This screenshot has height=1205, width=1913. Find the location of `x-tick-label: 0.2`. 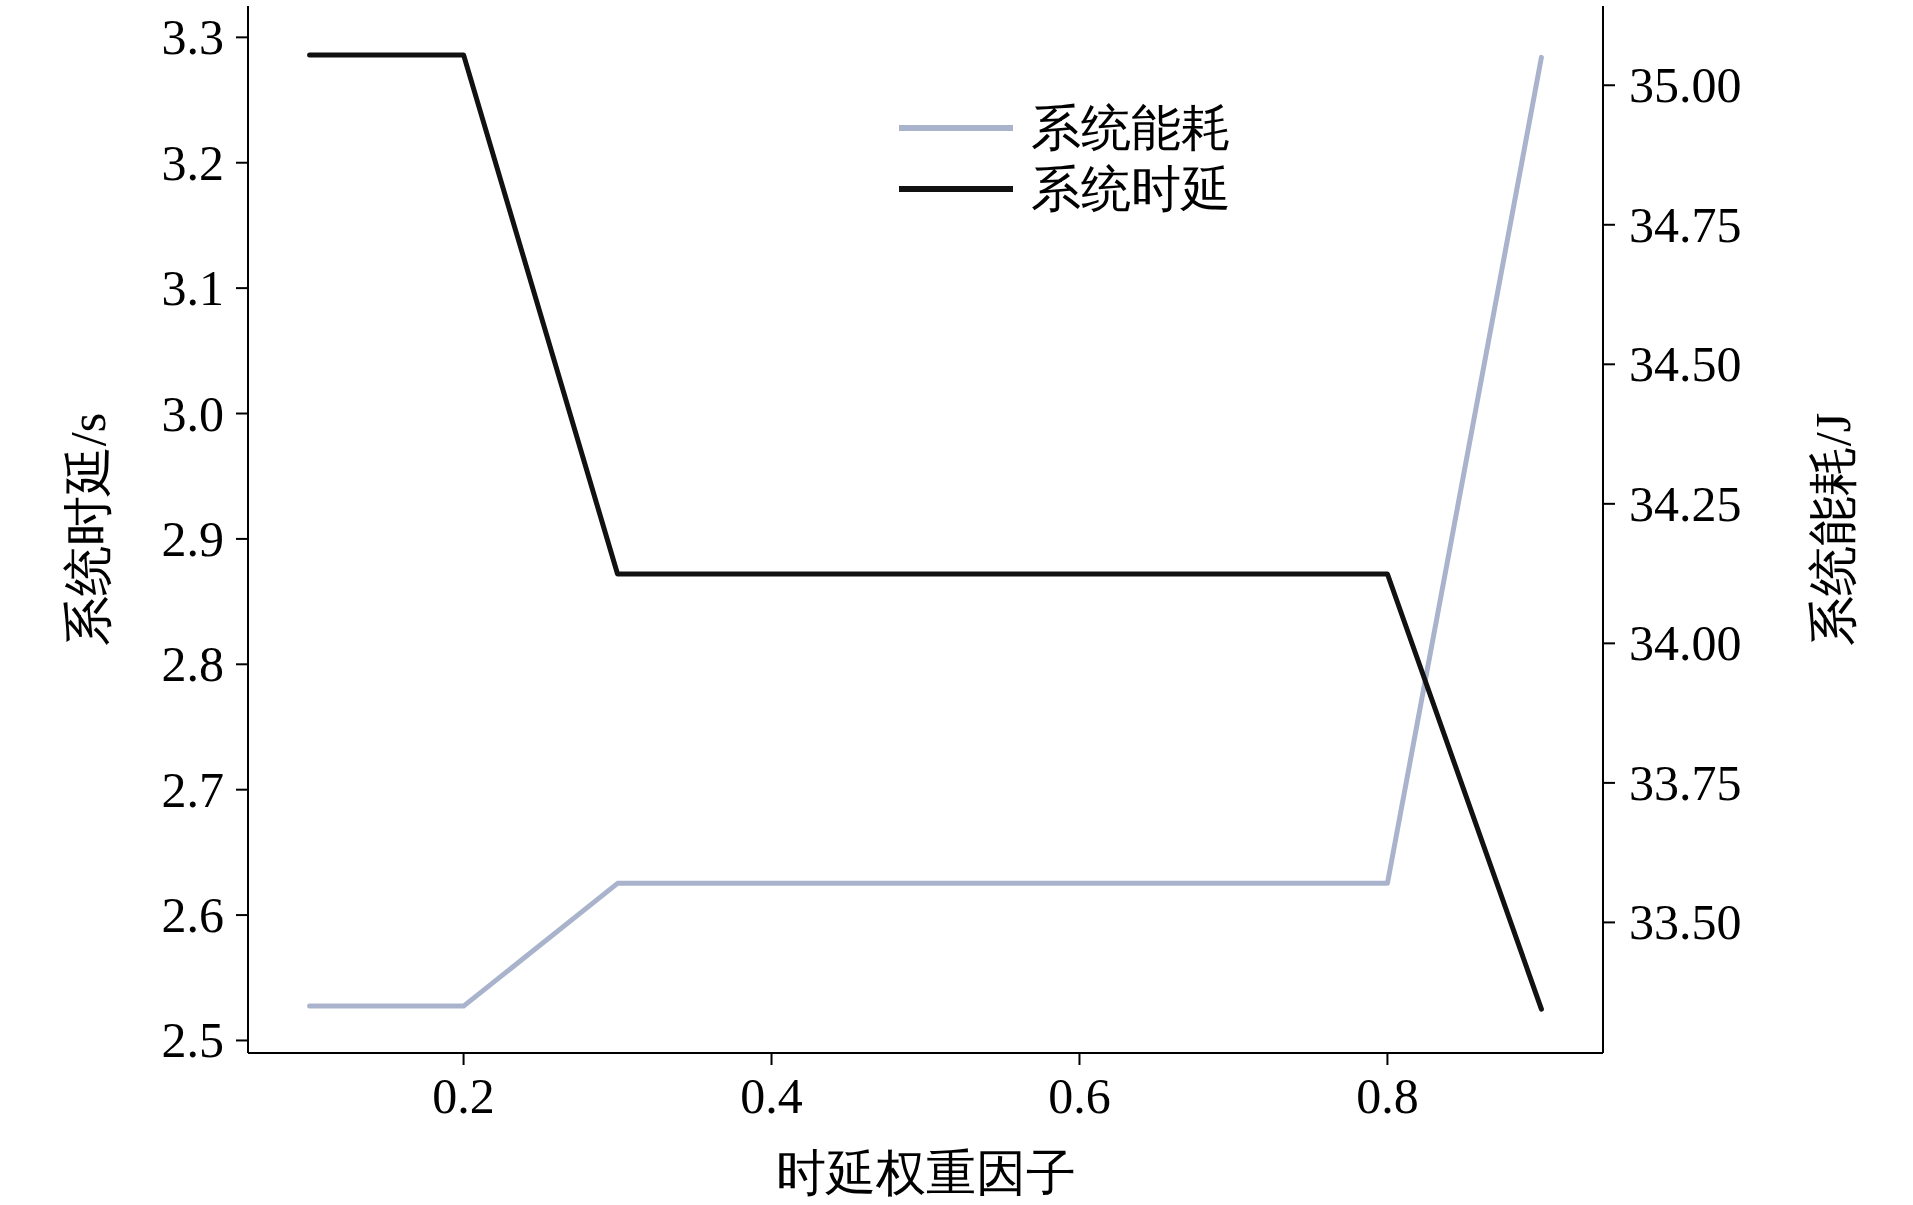

x-tick-label: 0.2 is located at coordinates (463, 1096).